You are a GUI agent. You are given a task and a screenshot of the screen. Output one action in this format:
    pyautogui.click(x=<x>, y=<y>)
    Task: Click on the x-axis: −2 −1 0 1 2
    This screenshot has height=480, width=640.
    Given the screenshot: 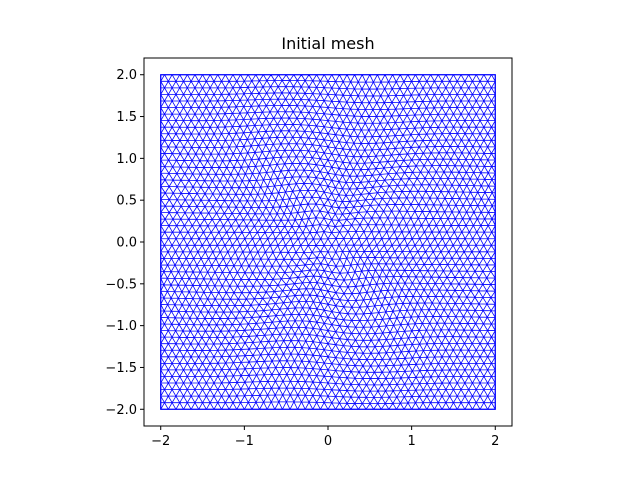 What is the action you would take?
    pyautogui.click(x=325, y=437)
    